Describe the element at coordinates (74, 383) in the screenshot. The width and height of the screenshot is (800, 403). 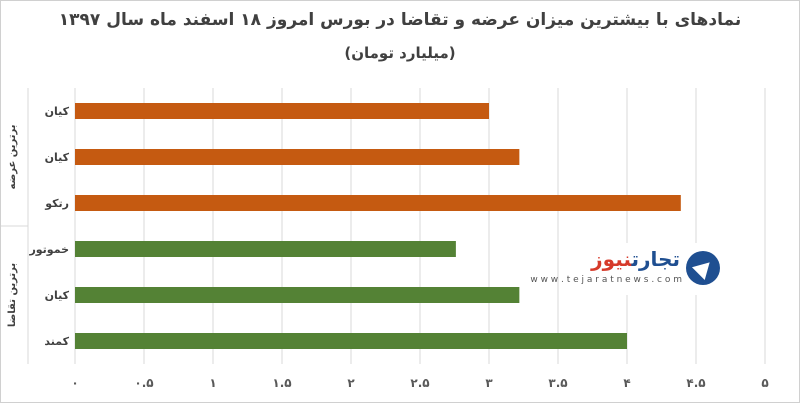
I see `x-tick-label-0: ۰` at that location.